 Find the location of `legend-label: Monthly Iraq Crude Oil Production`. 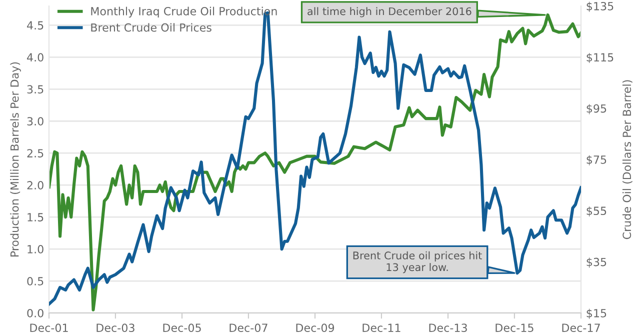

legend-label: Monthly Iraq Crude Oil Production is located at coordinates (184, 12).